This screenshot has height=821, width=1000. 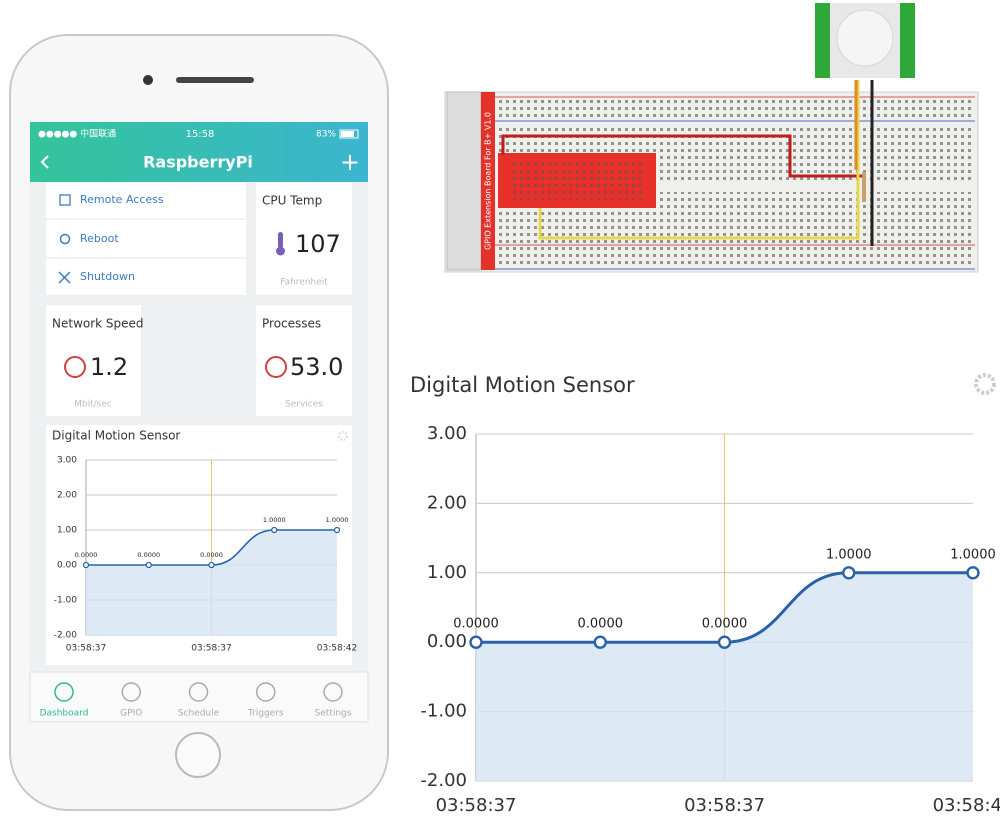 I want to click on ribbon-connector, so click(x=464, y=181).